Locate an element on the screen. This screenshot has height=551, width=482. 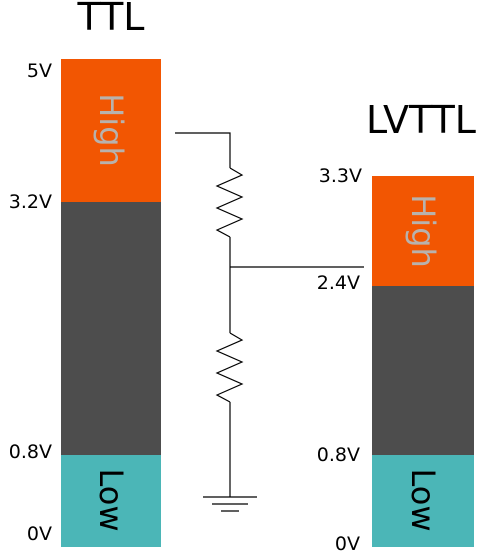
lvttl-level-0v8: 0.8V is located at coordinates (338, 455).